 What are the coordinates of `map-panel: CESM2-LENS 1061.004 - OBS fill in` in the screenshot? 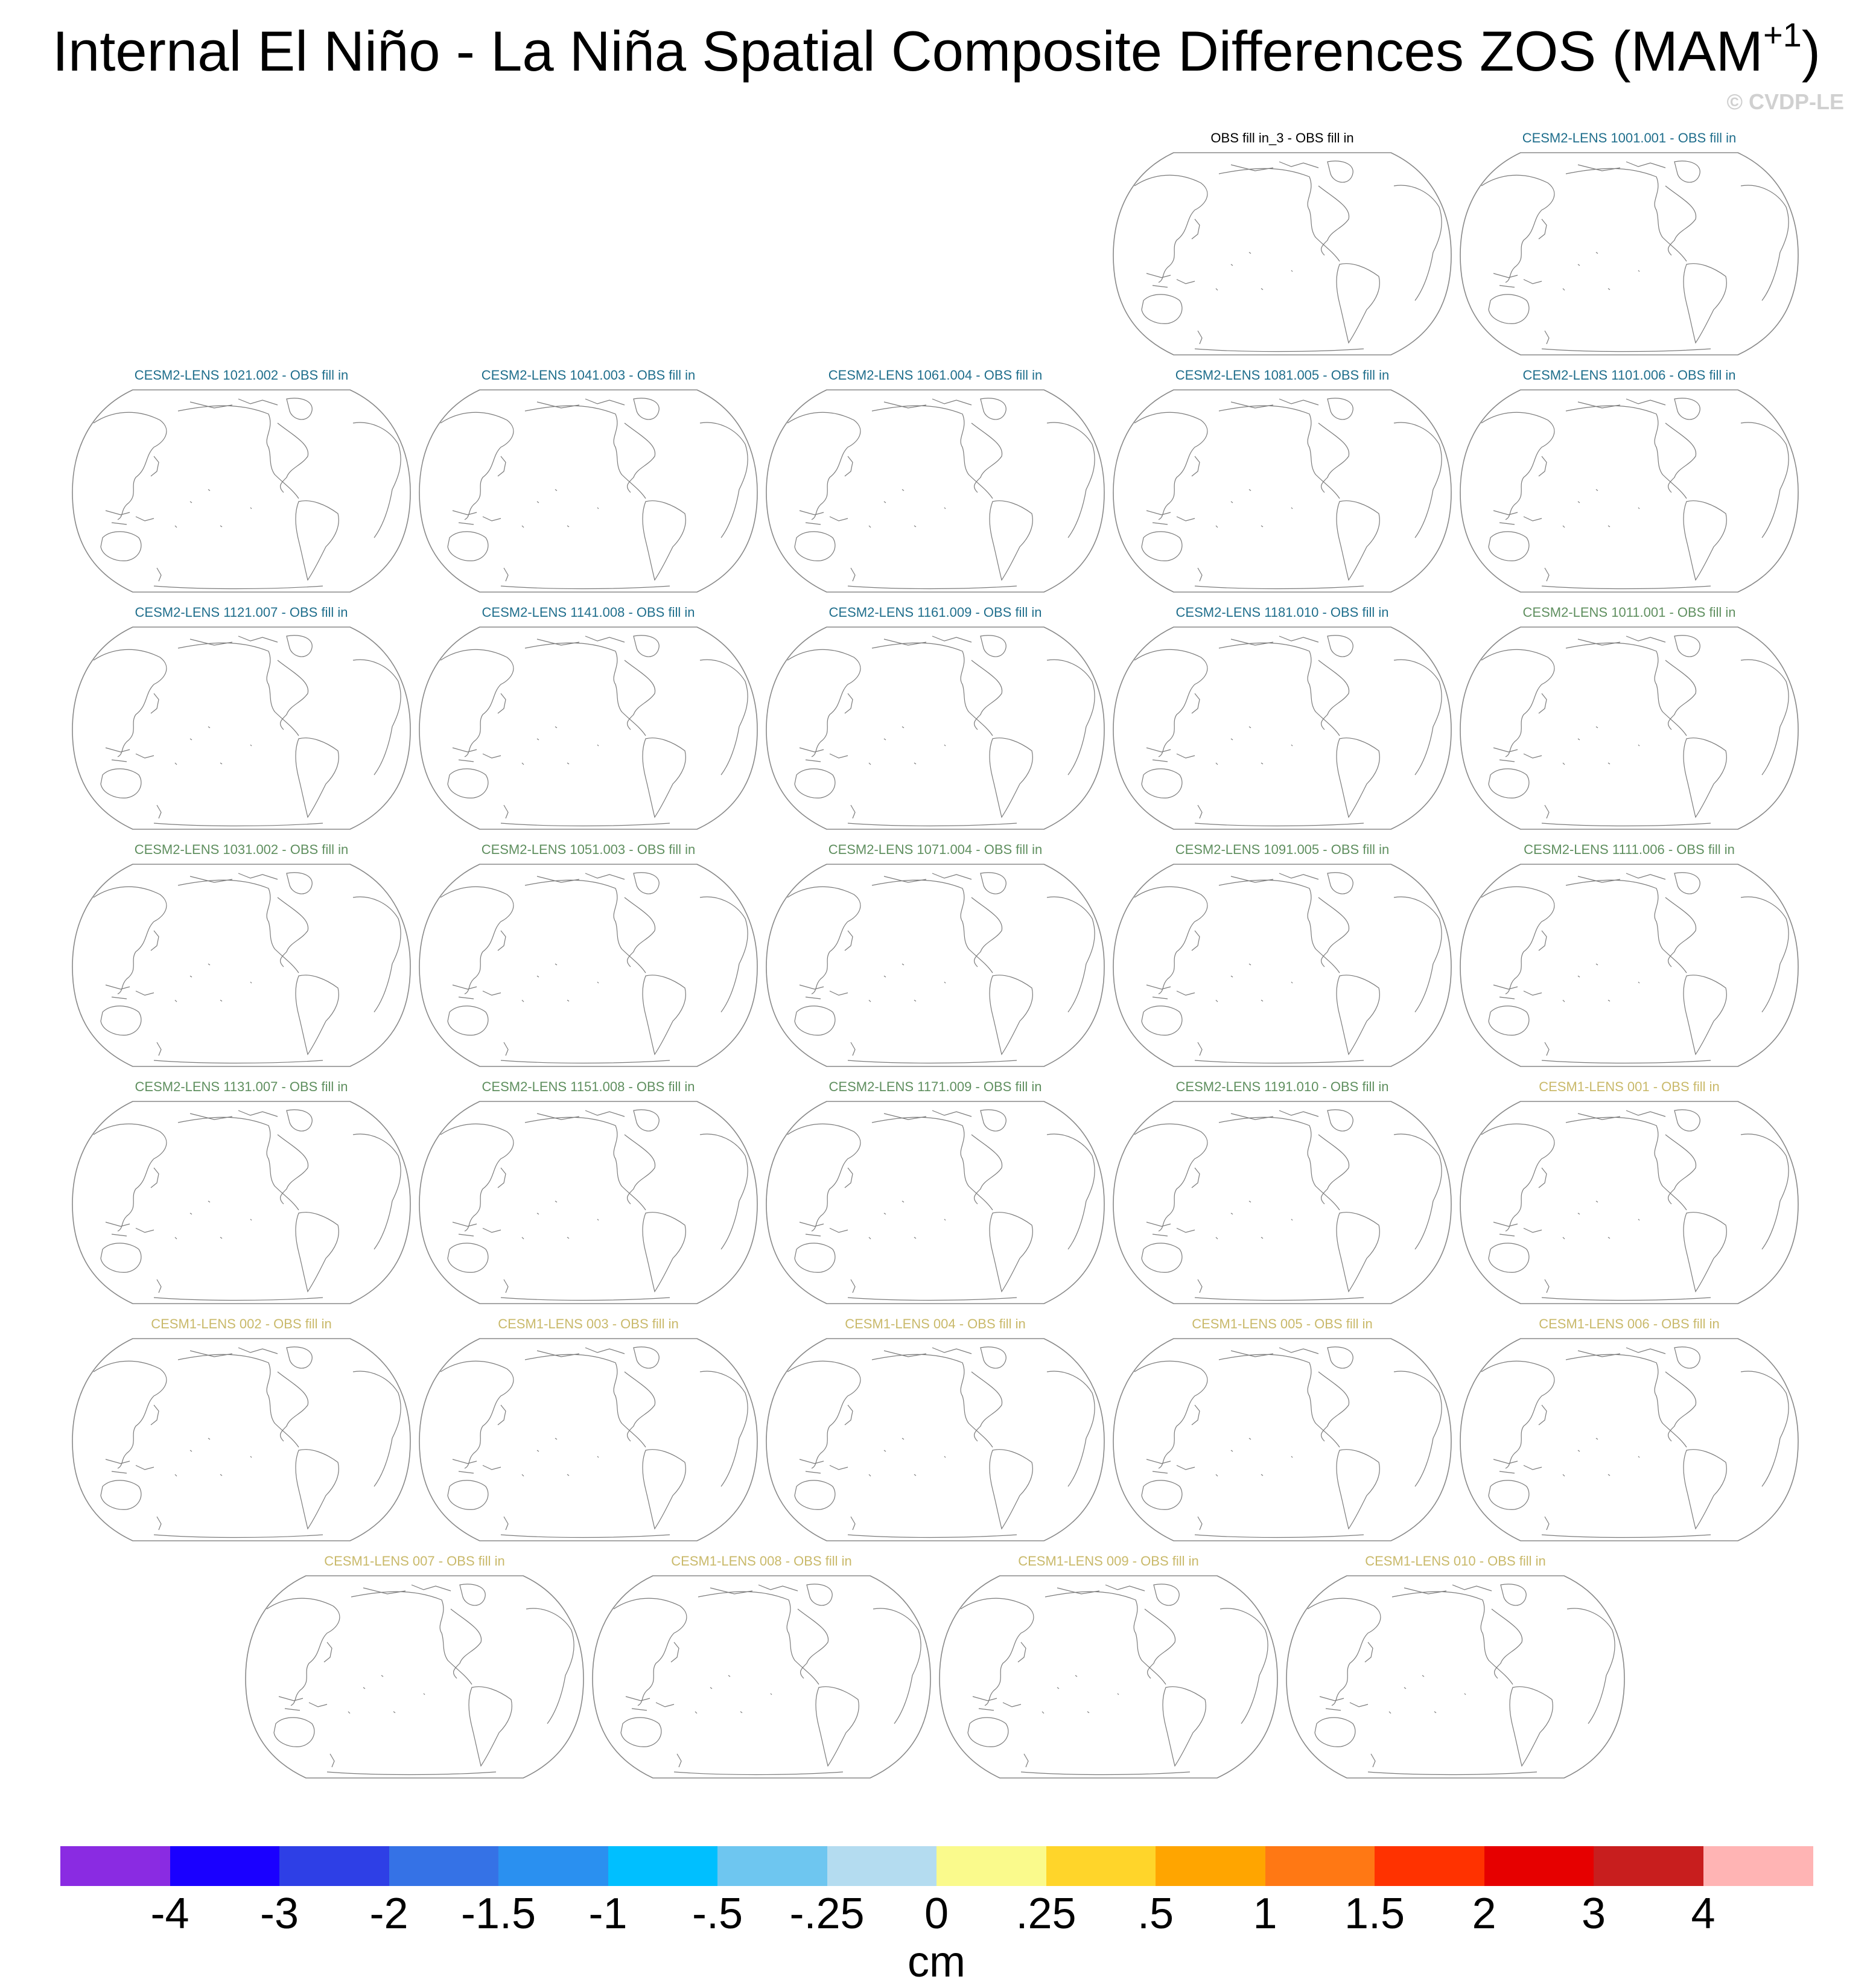 It's located at (935, 482).